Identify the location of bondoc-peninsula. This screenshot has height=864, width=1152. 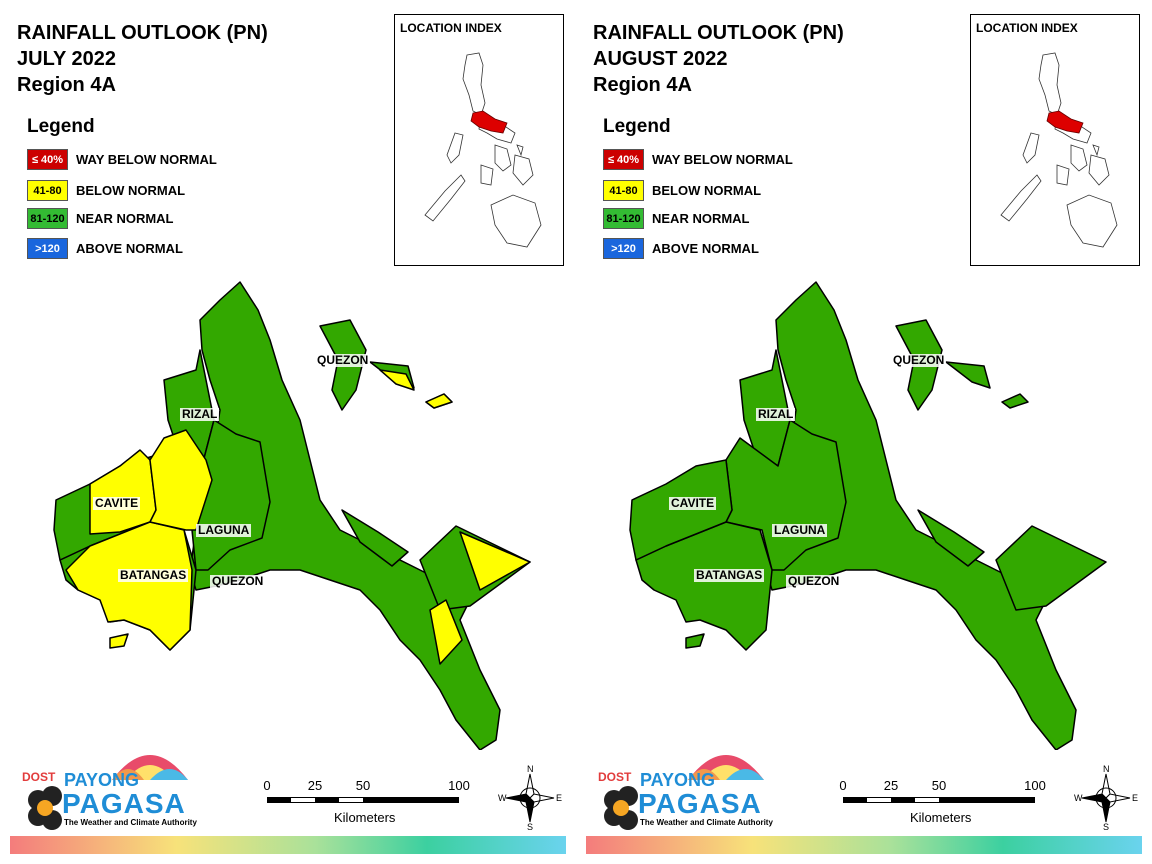
(1051, 568).